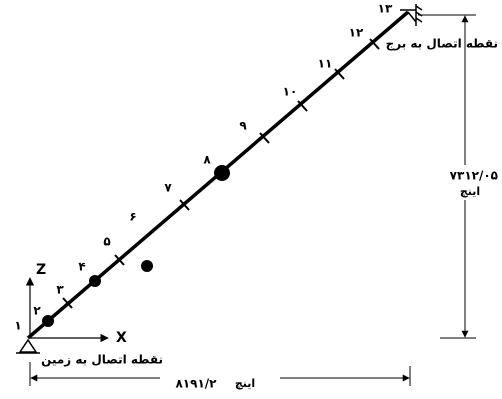 The width and height of the screenshot is (502, 399). Describe the element at coordinates (325, 64) in the screenshot. I see `node-label: ۱۱` at that location.